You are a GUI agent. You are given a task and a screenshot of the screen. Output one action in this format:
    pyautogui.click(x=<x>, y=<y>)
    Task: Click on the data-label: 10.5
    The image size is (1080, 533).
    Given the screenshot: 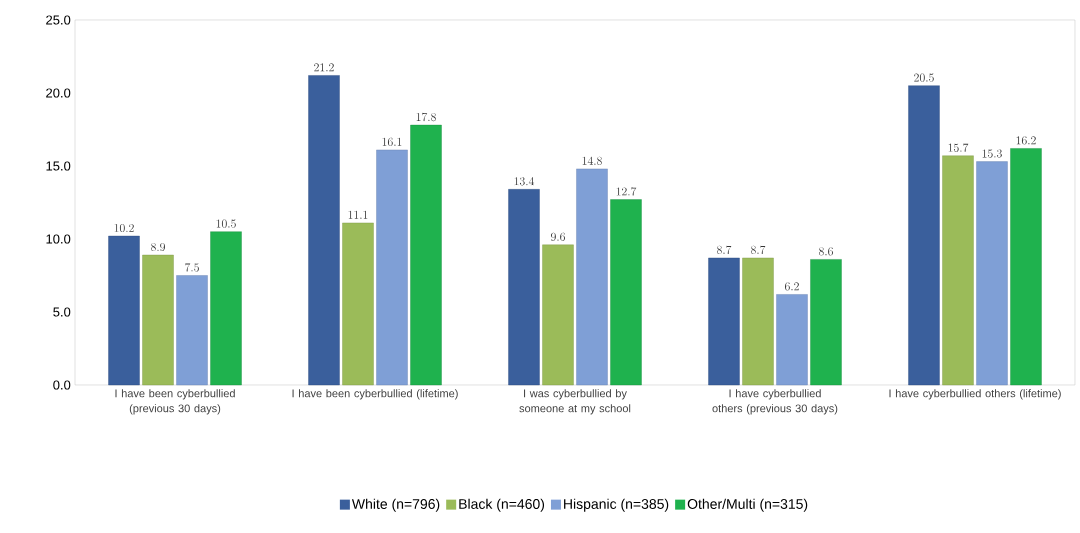 What is the action you would take?
    pyautogui.click(x=226, y=223)
    